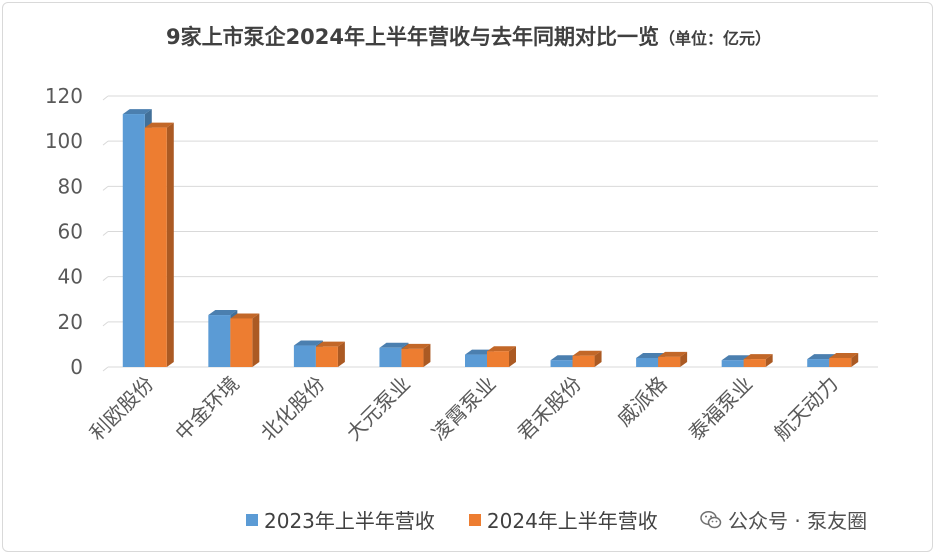 Image resolution: width=937 pixels, height=556 pixels. I want to click on legend: 2023年上半年营收 2024年上半年营收, so click(469, 519).